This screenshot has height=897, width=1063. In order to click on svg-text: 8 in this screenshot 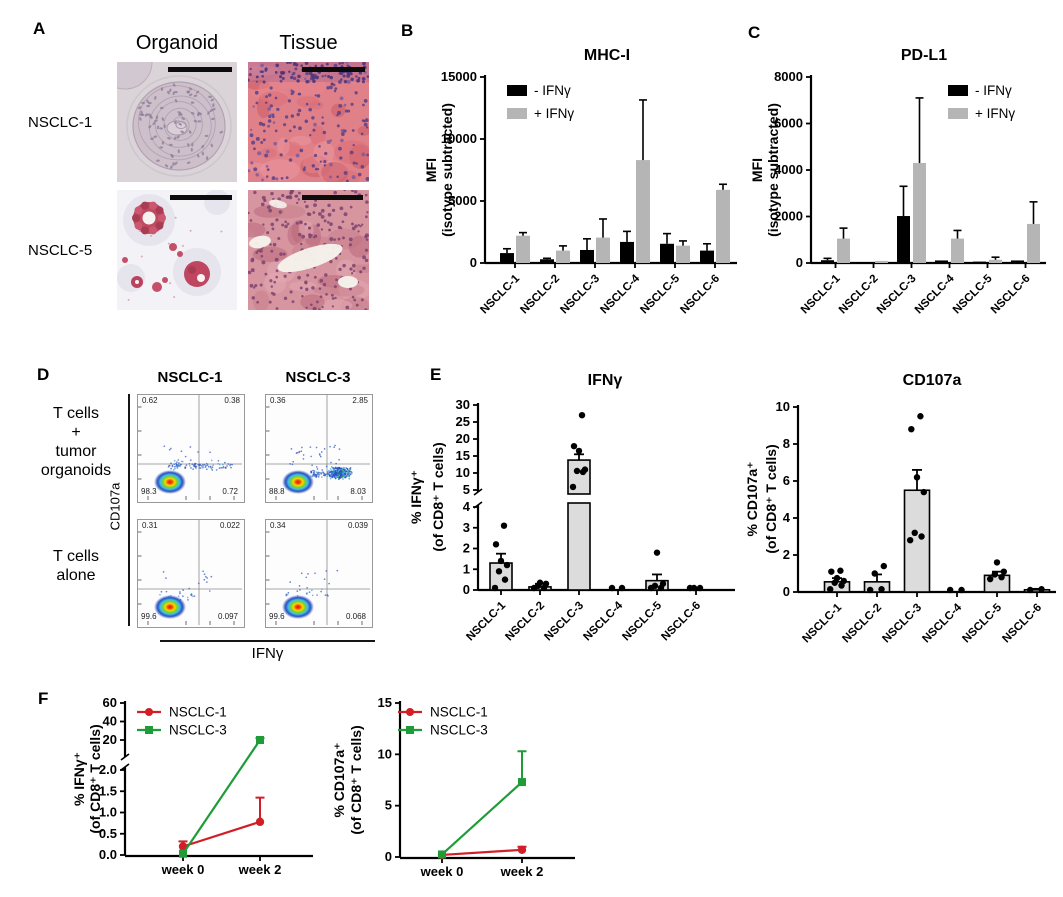, I will do `click(786, 443)`.